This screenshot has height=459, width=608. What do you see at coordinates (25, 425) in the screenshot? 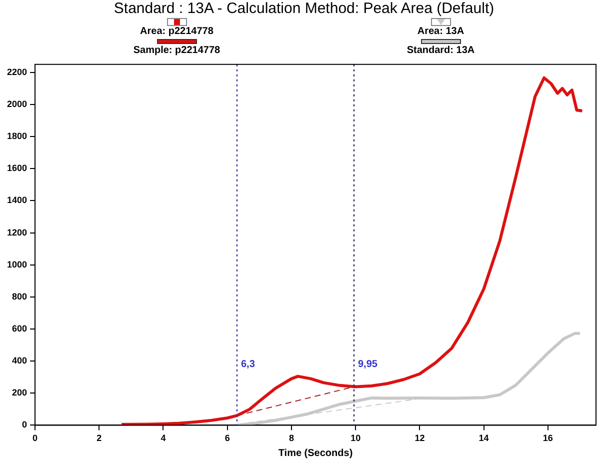
I see `y-tick-label: 0` at bounding box center [25, 425].